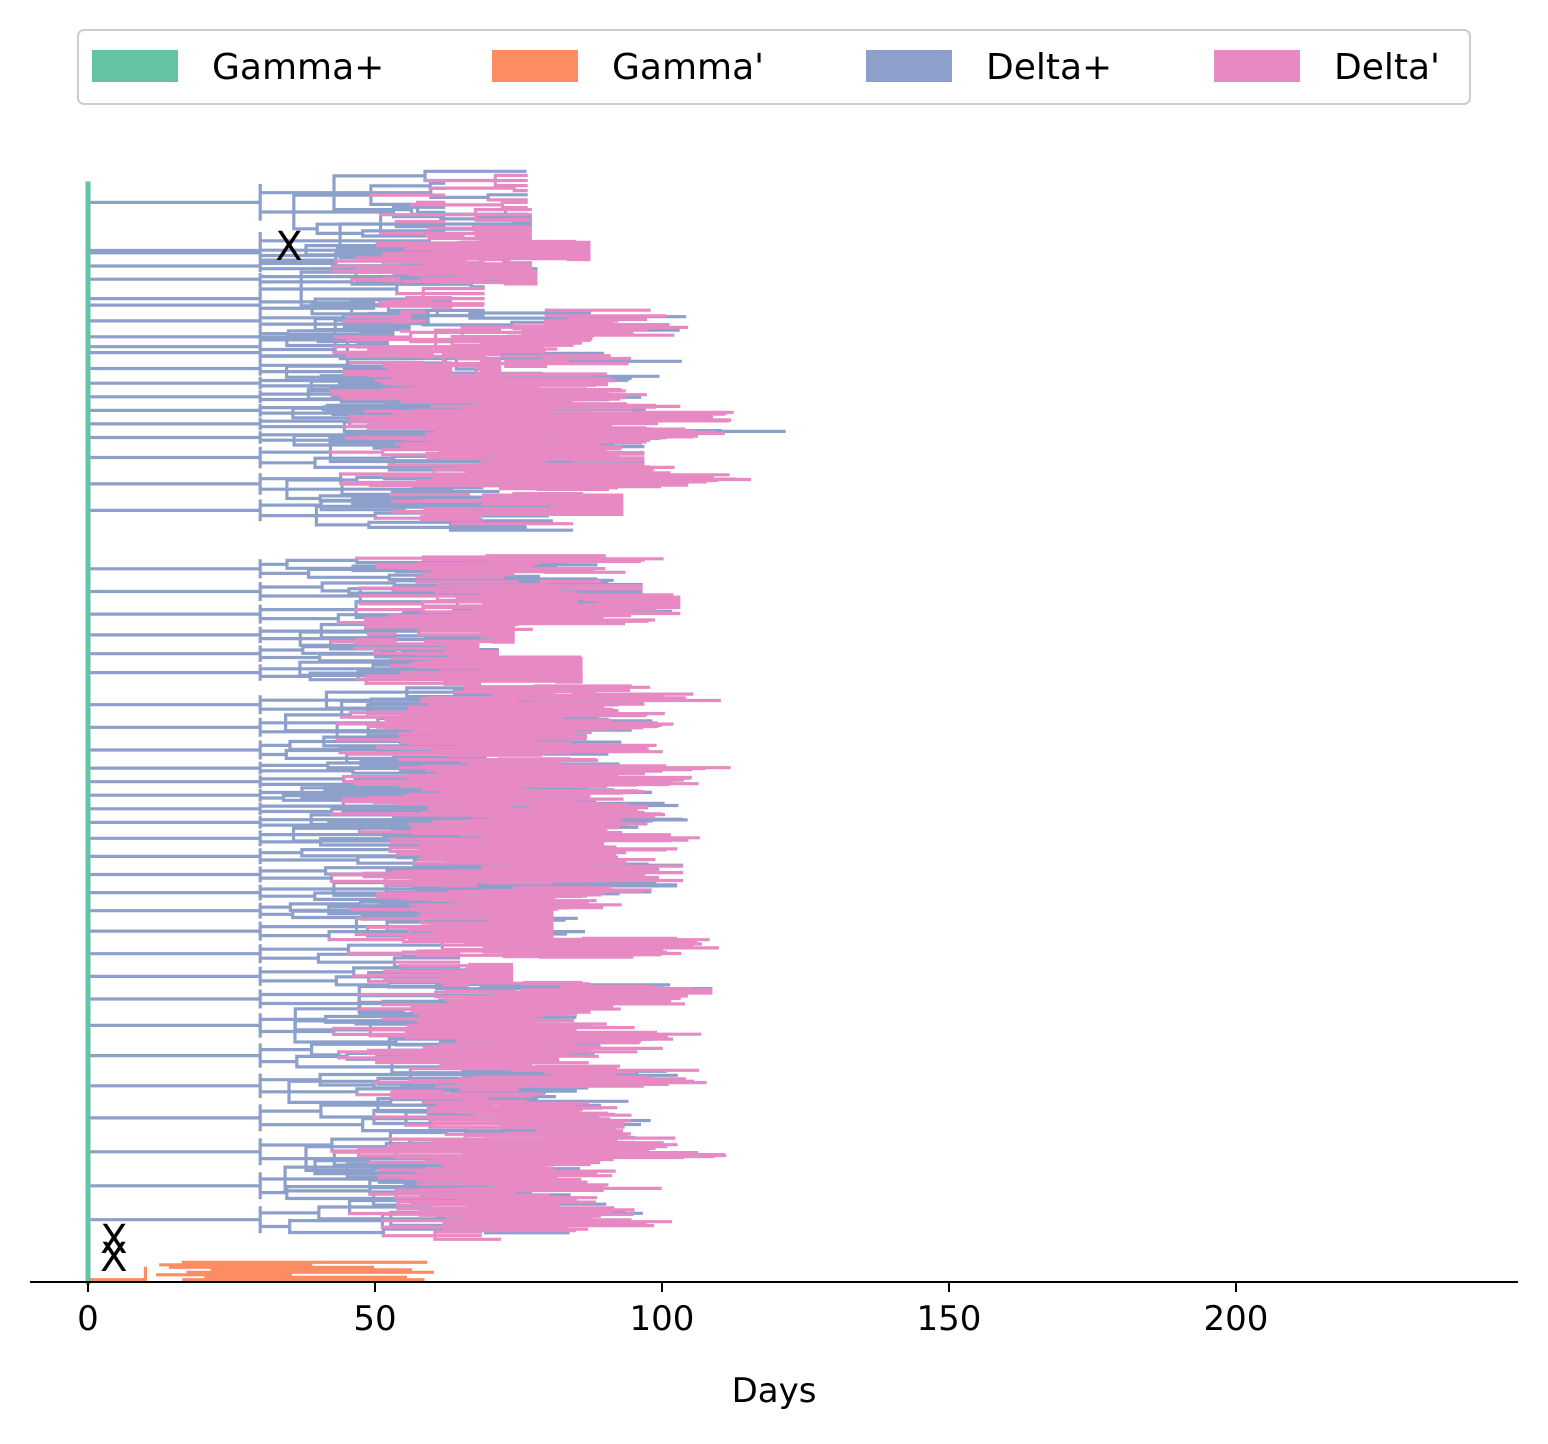 The image size is (1548, 1444). What do you see at coordinates (88, 1319) in the screenshot?
I see `x-tick-label-0: 0` at bounding box center [88, 1319].